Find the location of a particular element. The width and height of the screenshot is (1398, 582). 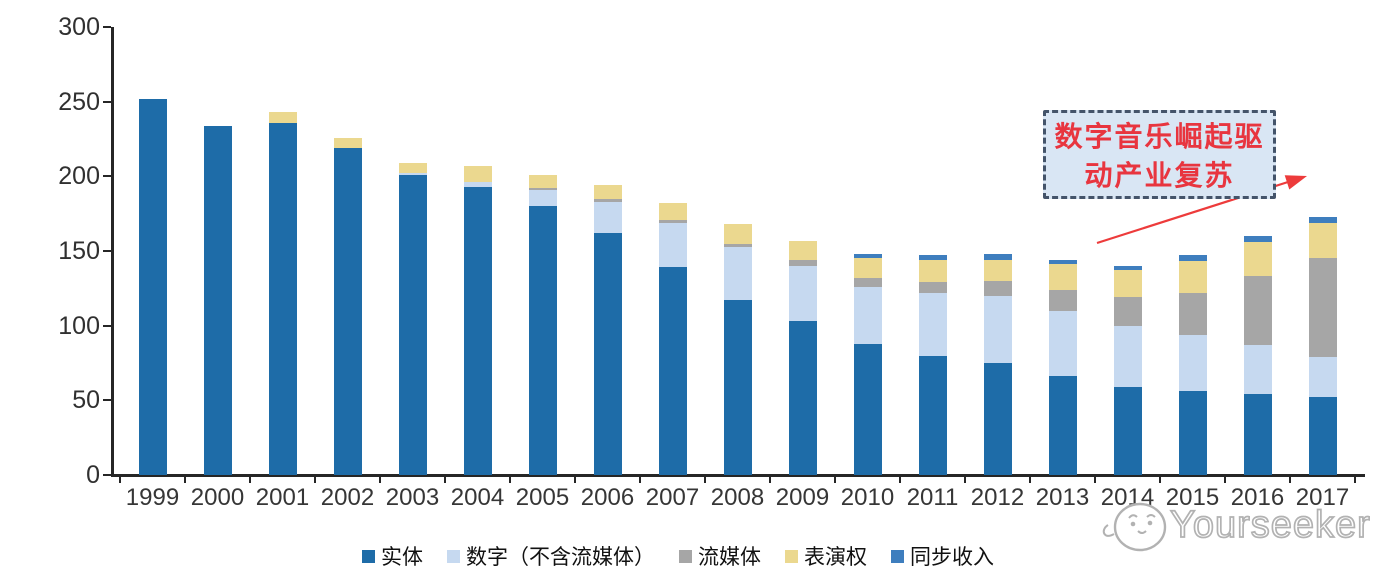

x-axis-label: 2006 is located at coordinates (607, 497).